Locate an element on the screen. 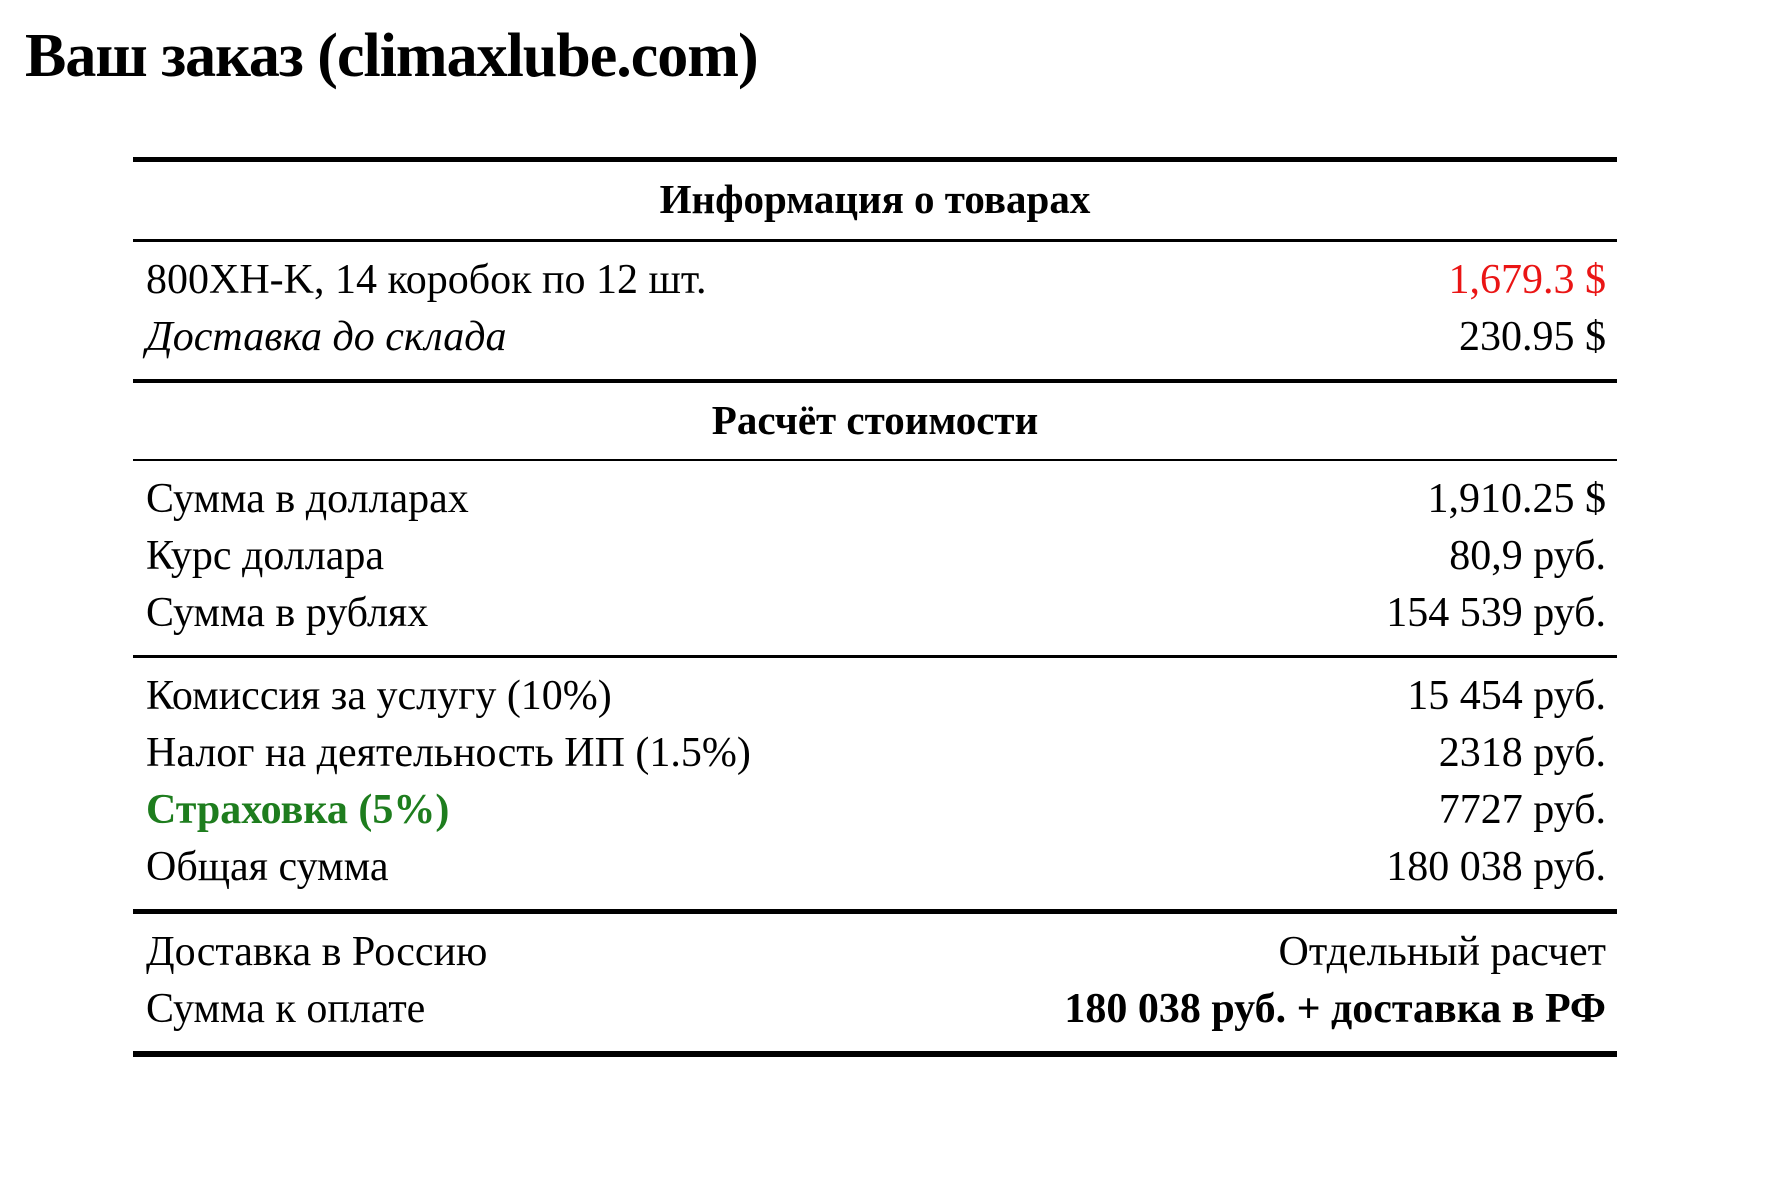  row-value-usd-total: 1,910.25 $ is located at coordinates (1517, 498).